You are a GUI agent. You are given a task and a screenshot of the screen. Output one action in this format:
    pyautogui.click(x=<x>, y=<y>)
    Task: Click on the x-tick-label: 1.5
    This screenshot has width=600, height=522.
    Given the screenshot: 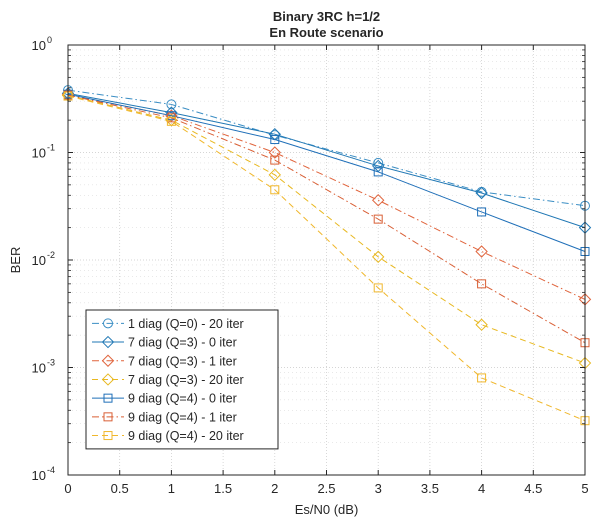 What is the action you would take?
    pyautogui.click(x=223, y=488)
    